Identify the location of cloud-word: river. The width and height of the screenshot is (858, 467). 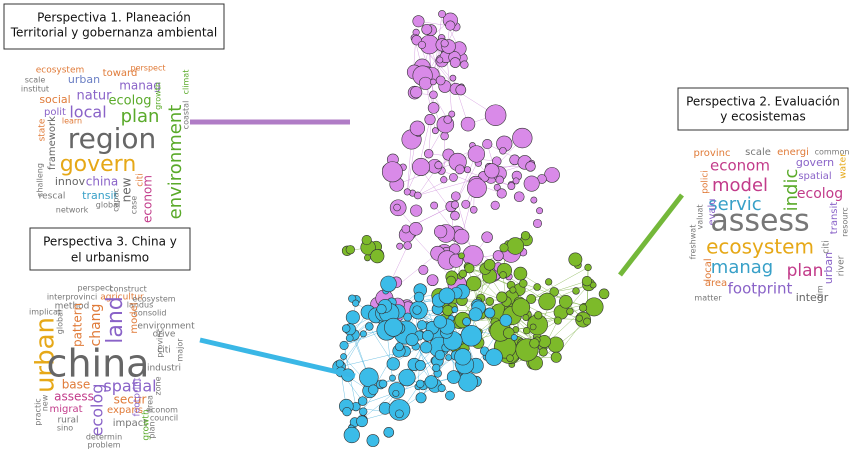
(842, 265).